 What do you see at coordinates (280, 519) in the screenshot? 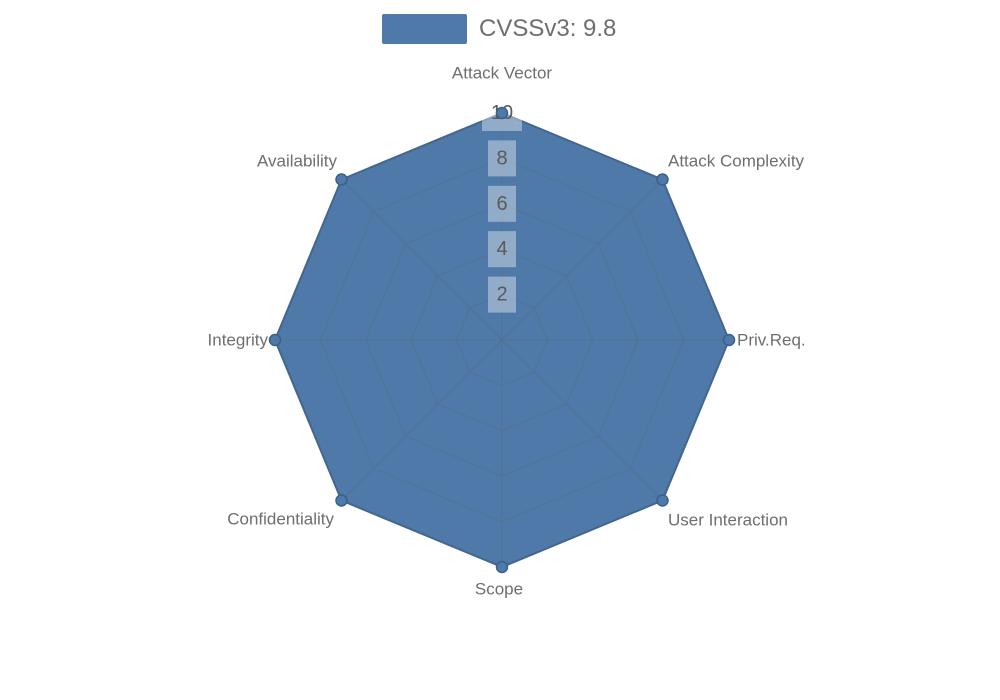
I see `axis-label-confidentiality: Confidentiality` at bounding box center [280, 519].